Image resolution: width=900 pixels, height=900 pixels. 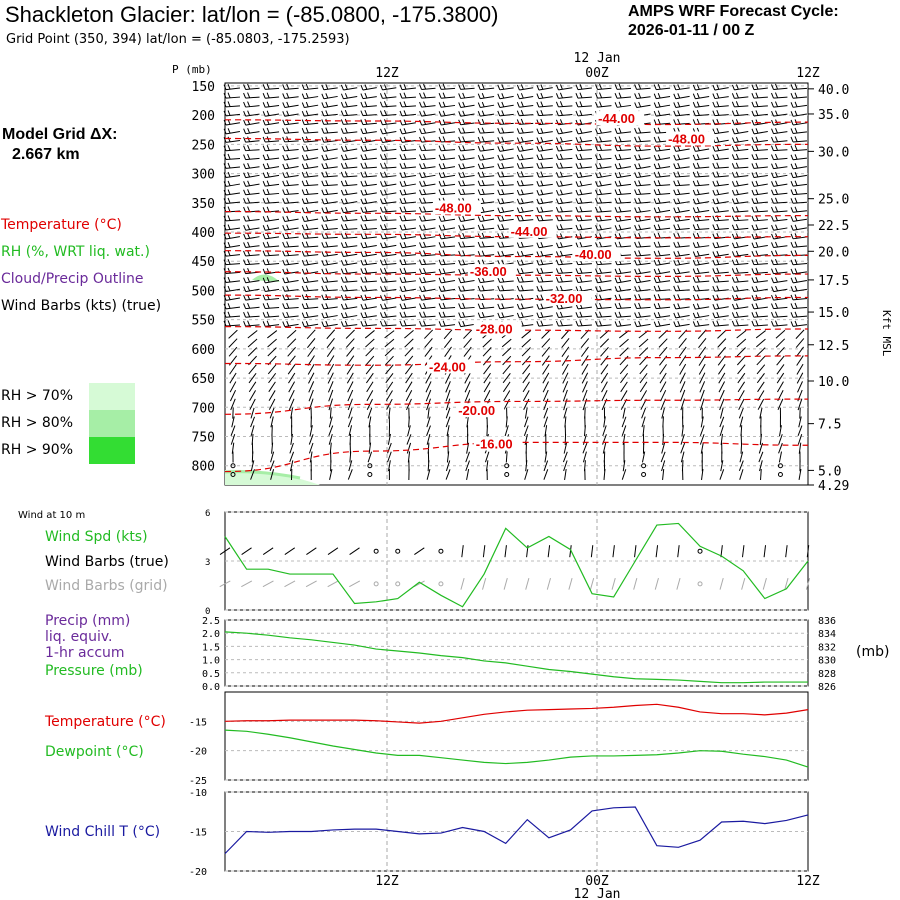 What do you see at coordinates (833, 152) in the screenshot?
I see `kft-tick-label: 30.0` at bounding box center [833, 152].